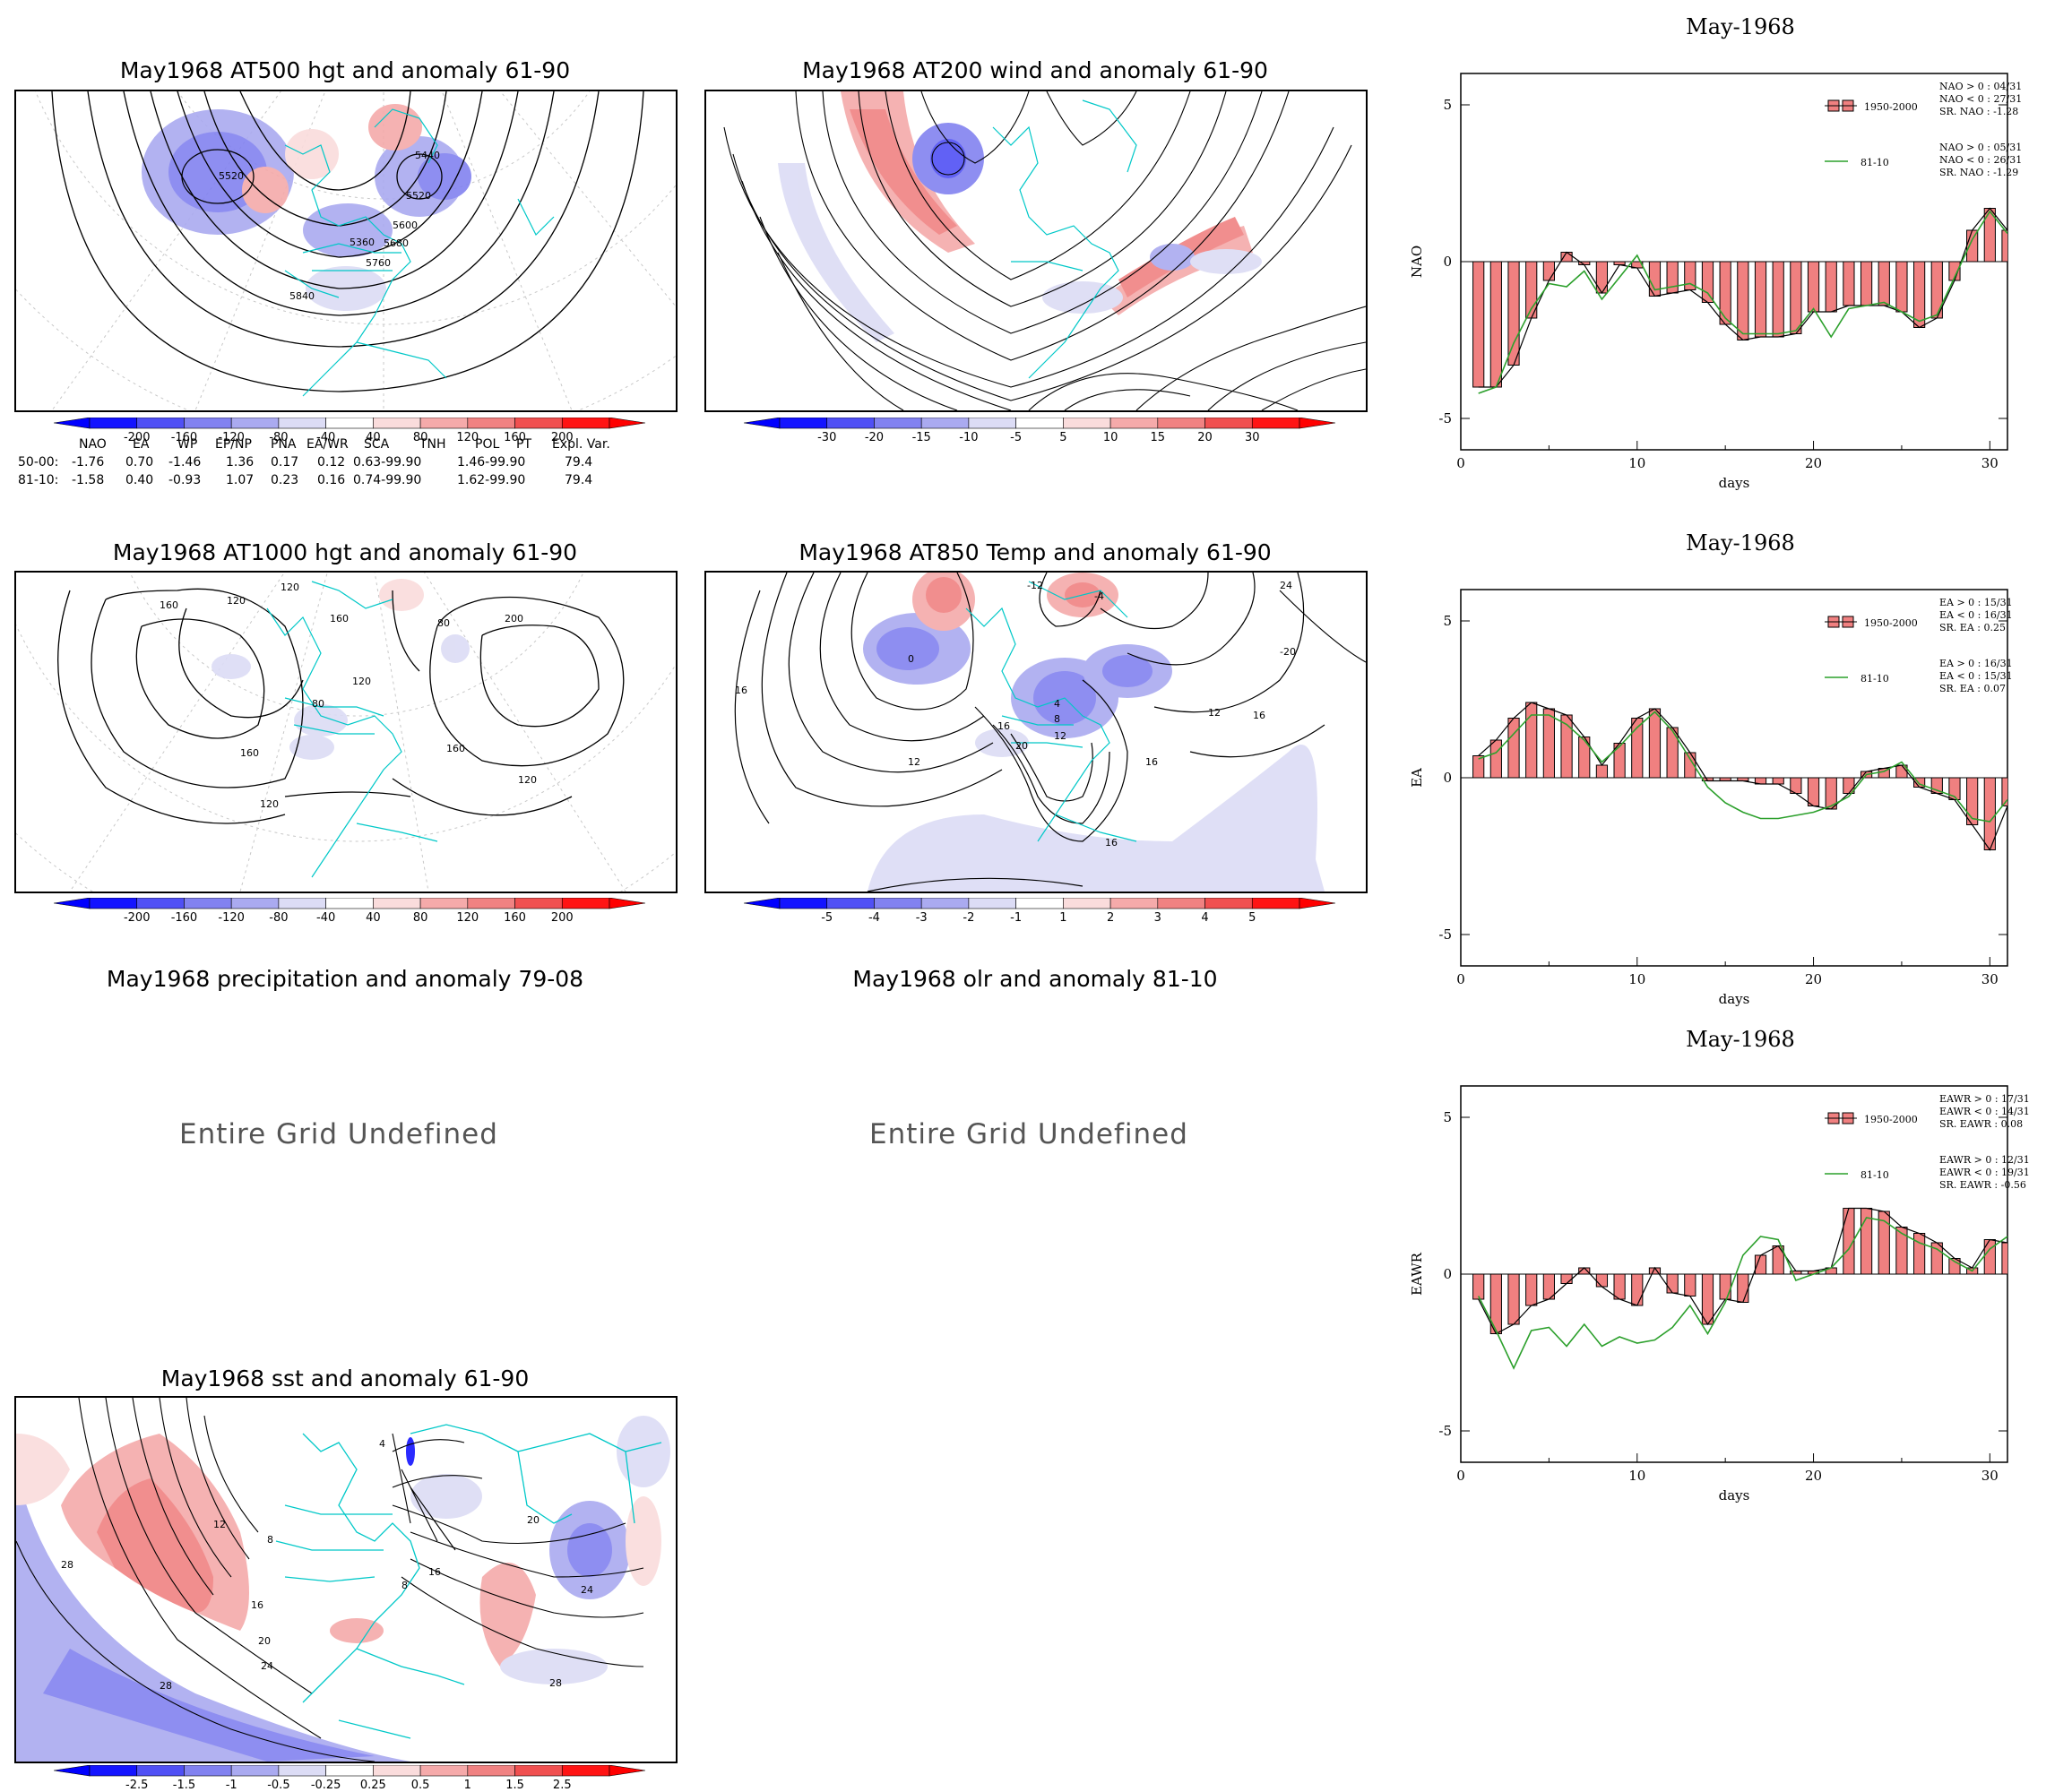  I want to click on colorbar-tick-label: -5, so click(827, 918).